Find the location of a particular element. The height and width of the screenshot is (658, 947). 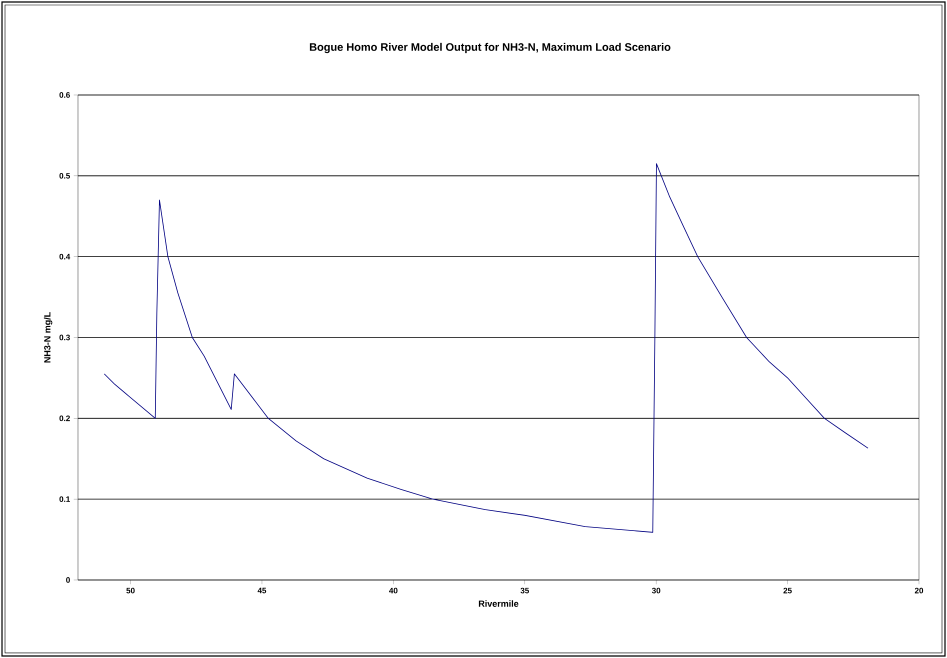

x-axis-title: Rivermile is located at coordinates (498, 603).